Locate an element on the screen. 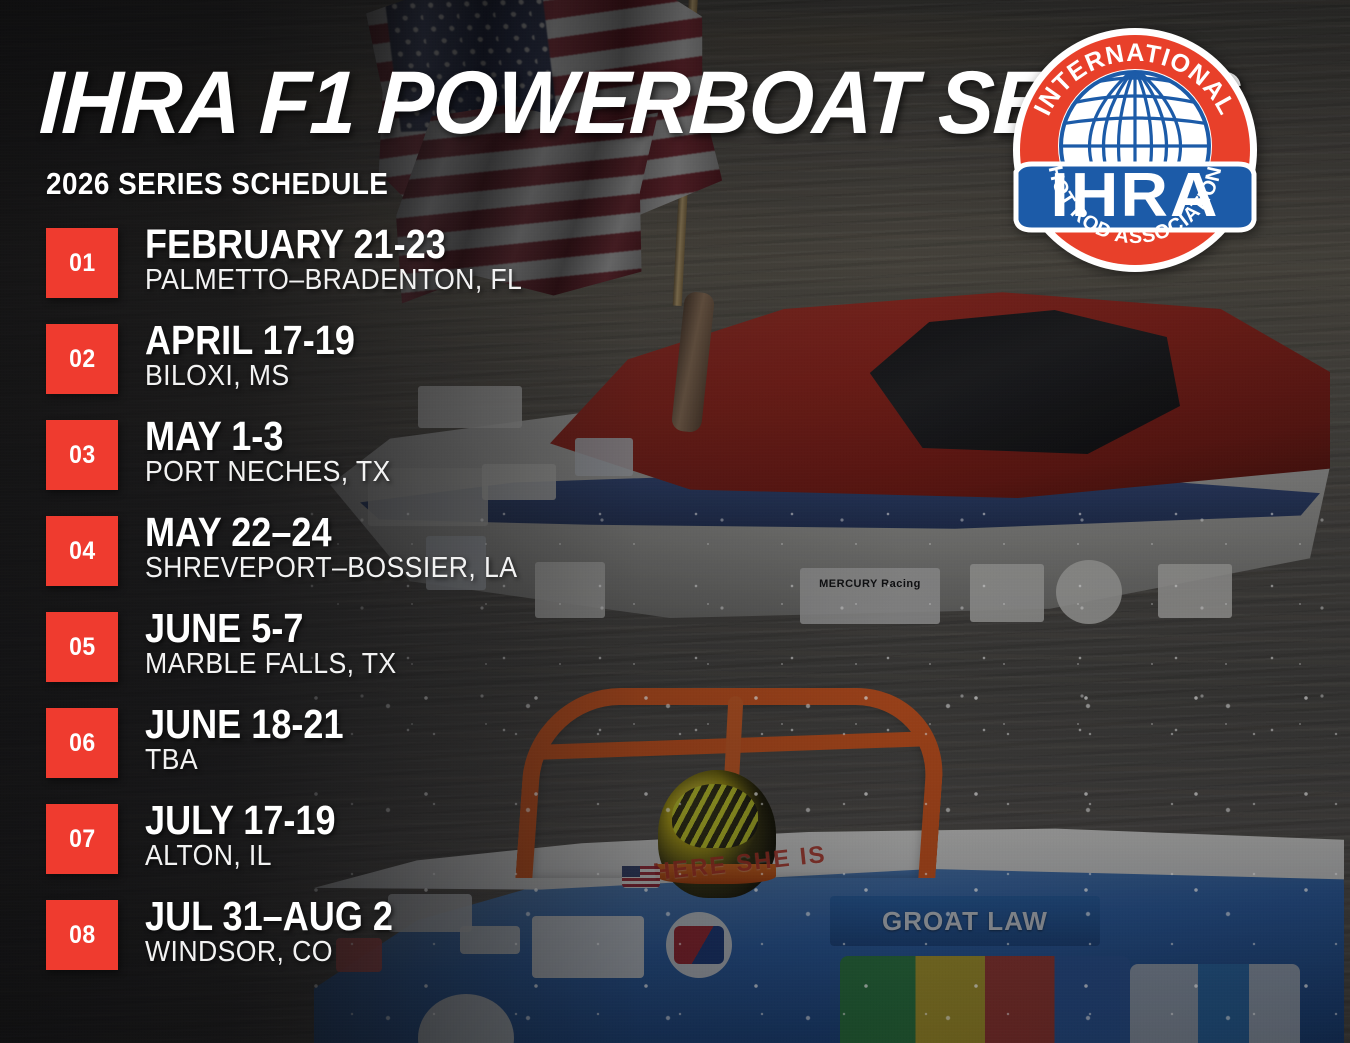 This screenshot has height=1043, width=1350. ihra-wordmark: IHRA is located at coordinates (1135, 195).